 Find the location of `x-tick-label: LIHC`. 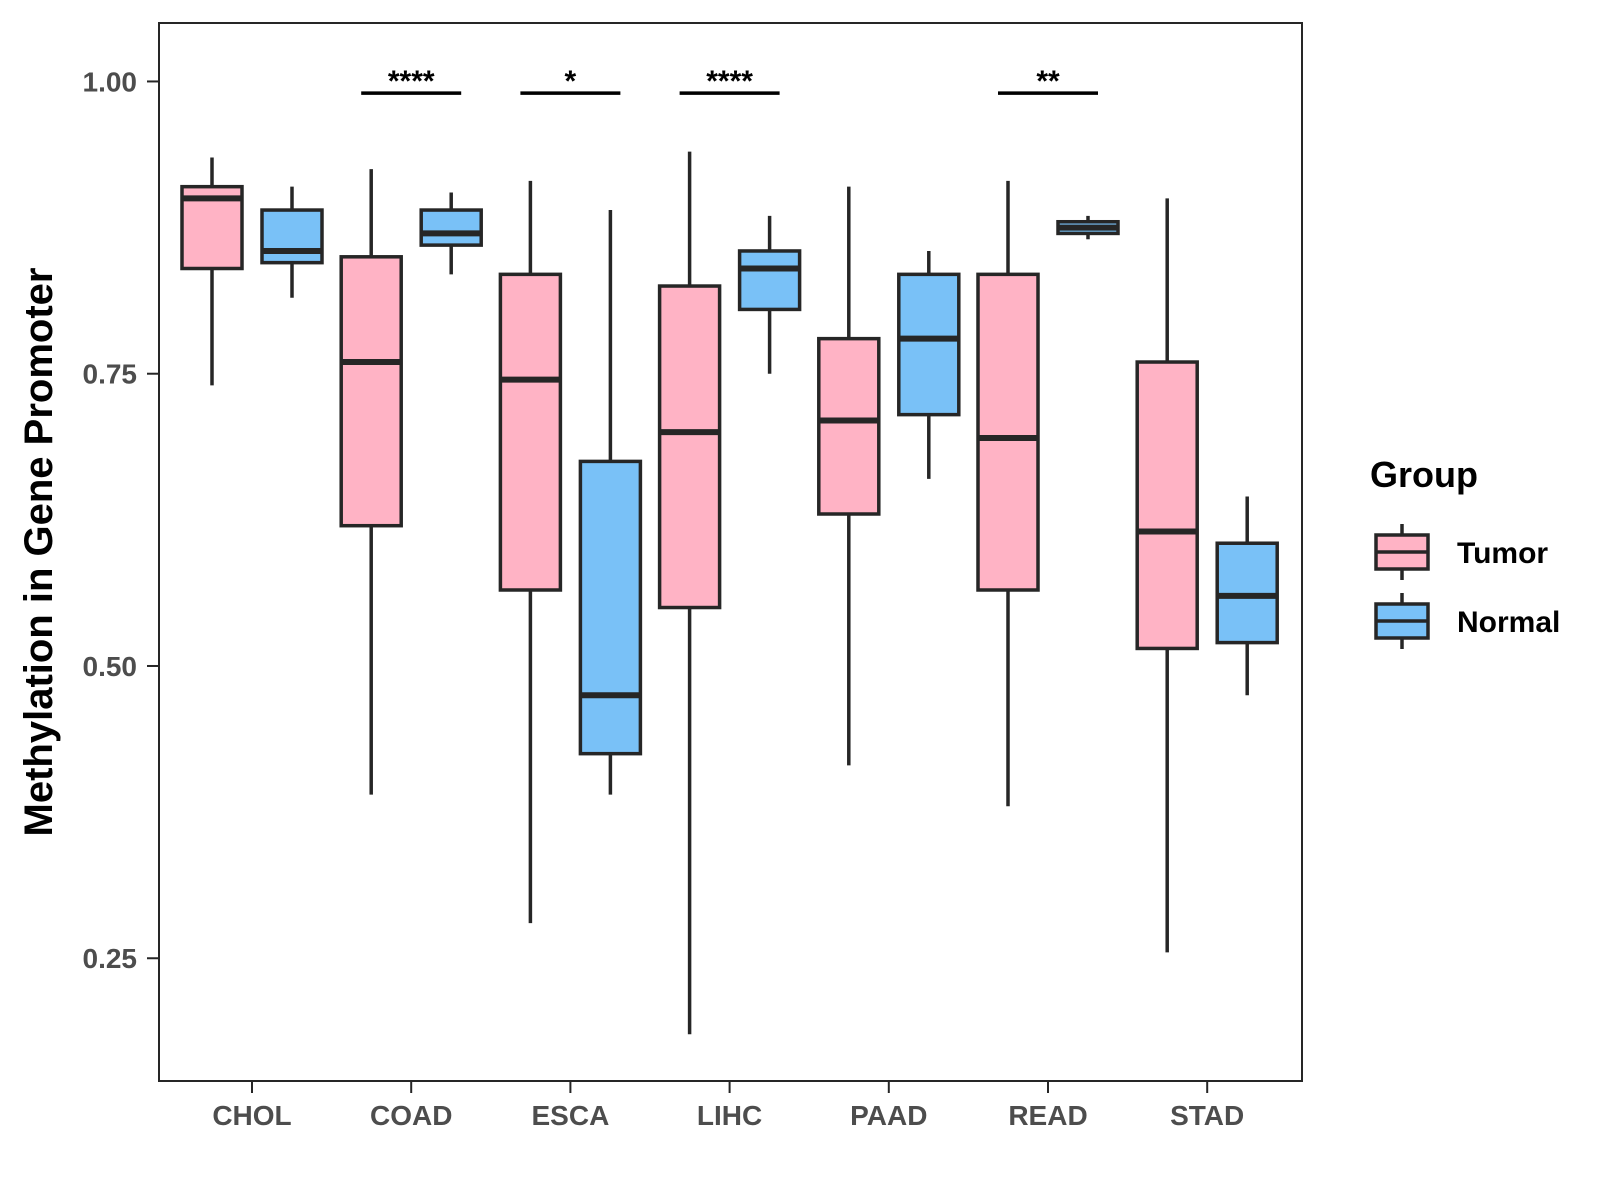

x-tick-label: LIHC is located at coordinates (729, 1115).